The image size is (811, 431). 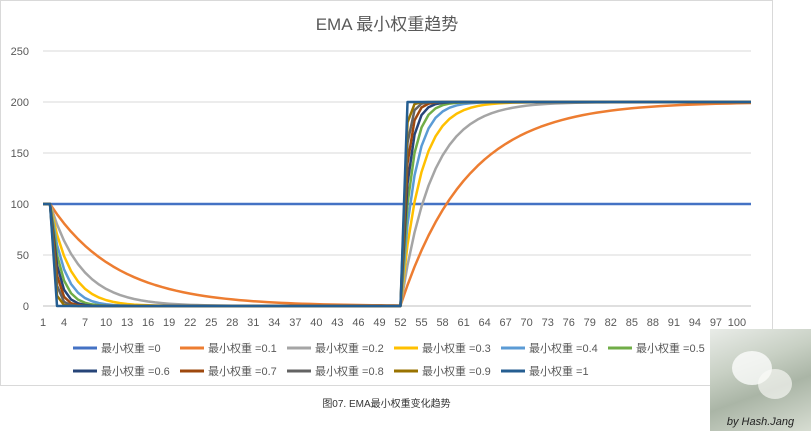 I want to click on y-axis-ticks: 0 50 100 150 200 250, so click(x=20, y=179).